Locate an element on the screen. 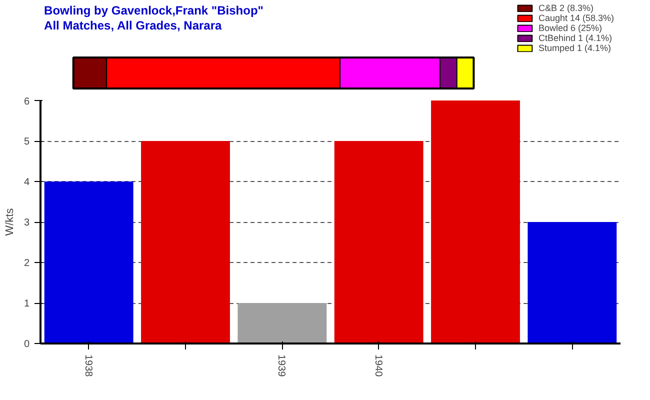  y-tick-label: 3 is located at coordinates (27, 223).